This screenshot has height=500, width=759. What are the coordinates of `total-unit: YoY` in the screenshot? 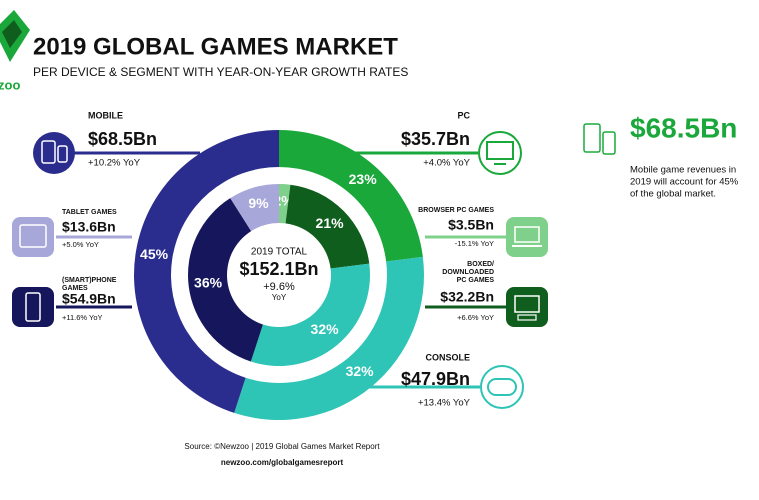 It's located at (279, 297).